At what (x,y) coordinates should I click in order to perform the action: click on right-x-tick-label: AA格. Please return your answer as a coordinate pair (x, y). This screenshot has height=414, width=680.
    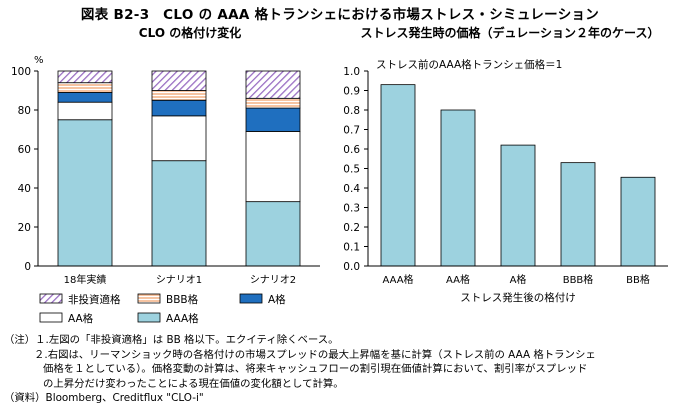
    Looking at the image, I should click on (458, 279).